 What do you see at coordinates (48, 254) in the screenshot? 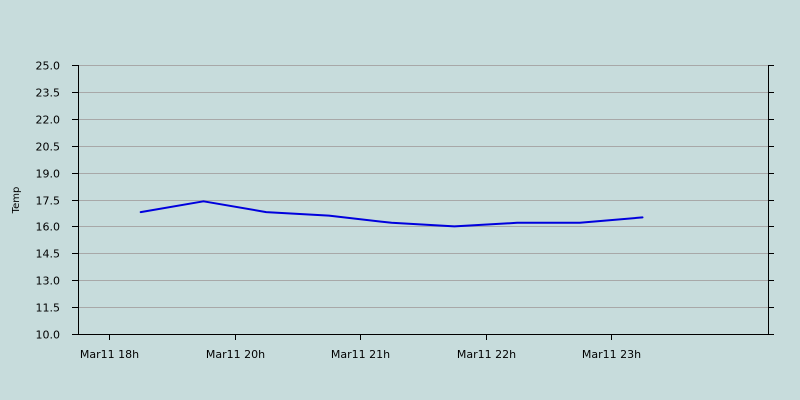
I see `y-tick-label: 14.5` at bounding box center [48, 254].